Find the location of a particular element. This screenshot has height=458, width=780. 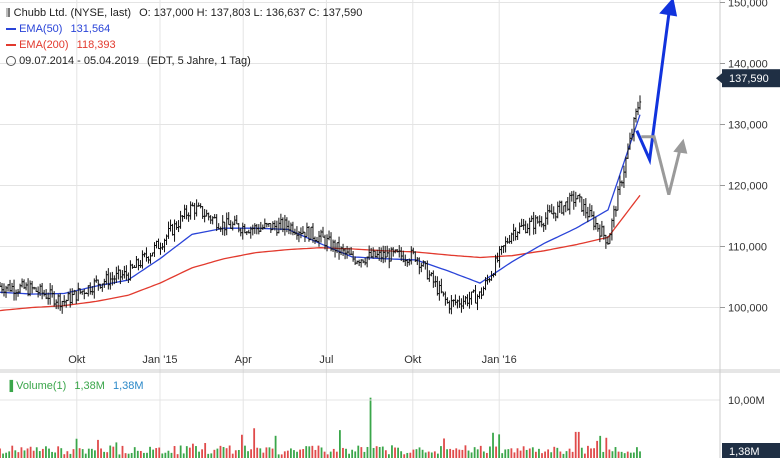

current-price-badge is located at coordinates (751, 78).